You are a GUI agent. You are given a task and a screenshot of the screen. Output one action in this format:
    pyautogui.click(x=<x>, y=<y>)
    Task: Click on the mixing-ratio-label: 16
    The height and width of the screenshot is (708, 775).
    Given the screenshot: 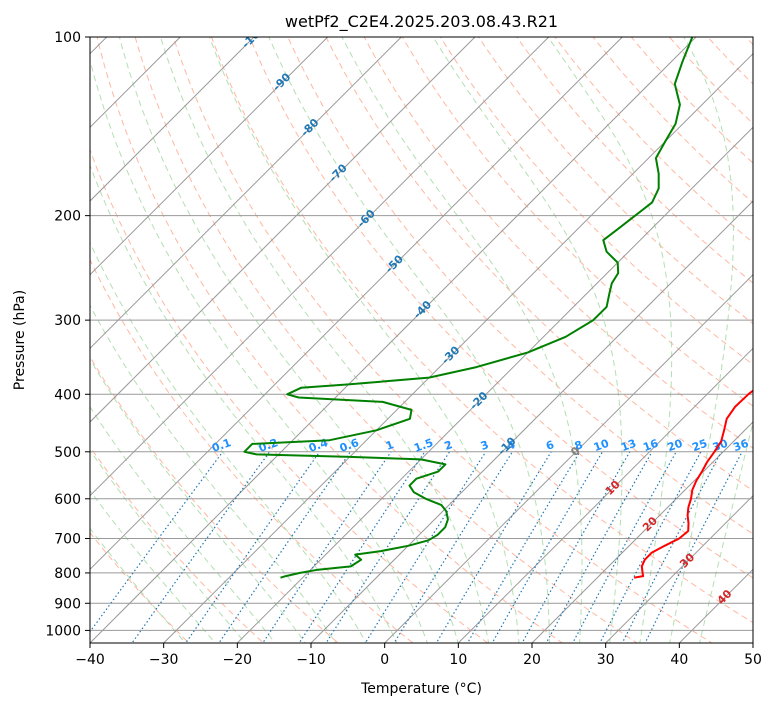 What is the action you would take?
    pyautogui.click(x=650, y=446)
    